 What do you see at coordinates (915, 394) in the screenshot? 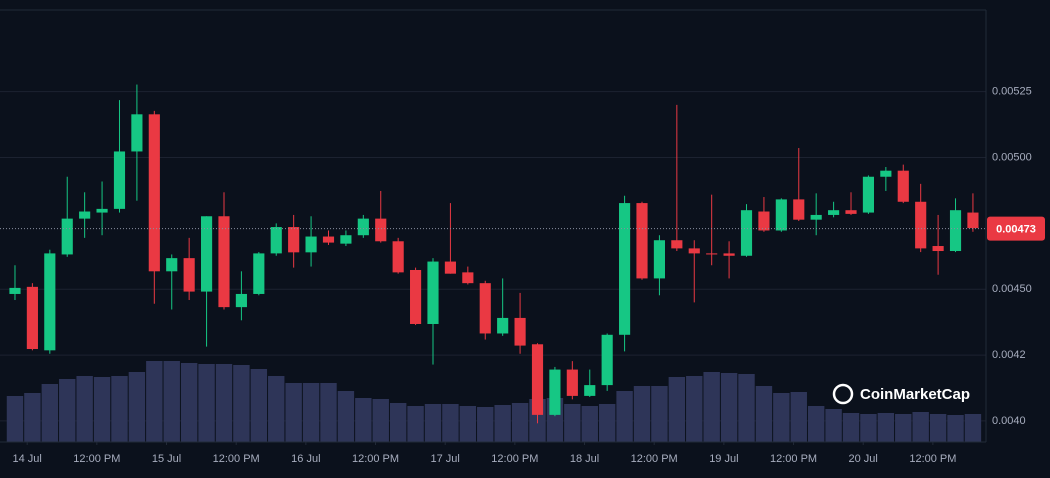
I see `watermark-text: CoinMarketCap` at bounding box center [915, 394].